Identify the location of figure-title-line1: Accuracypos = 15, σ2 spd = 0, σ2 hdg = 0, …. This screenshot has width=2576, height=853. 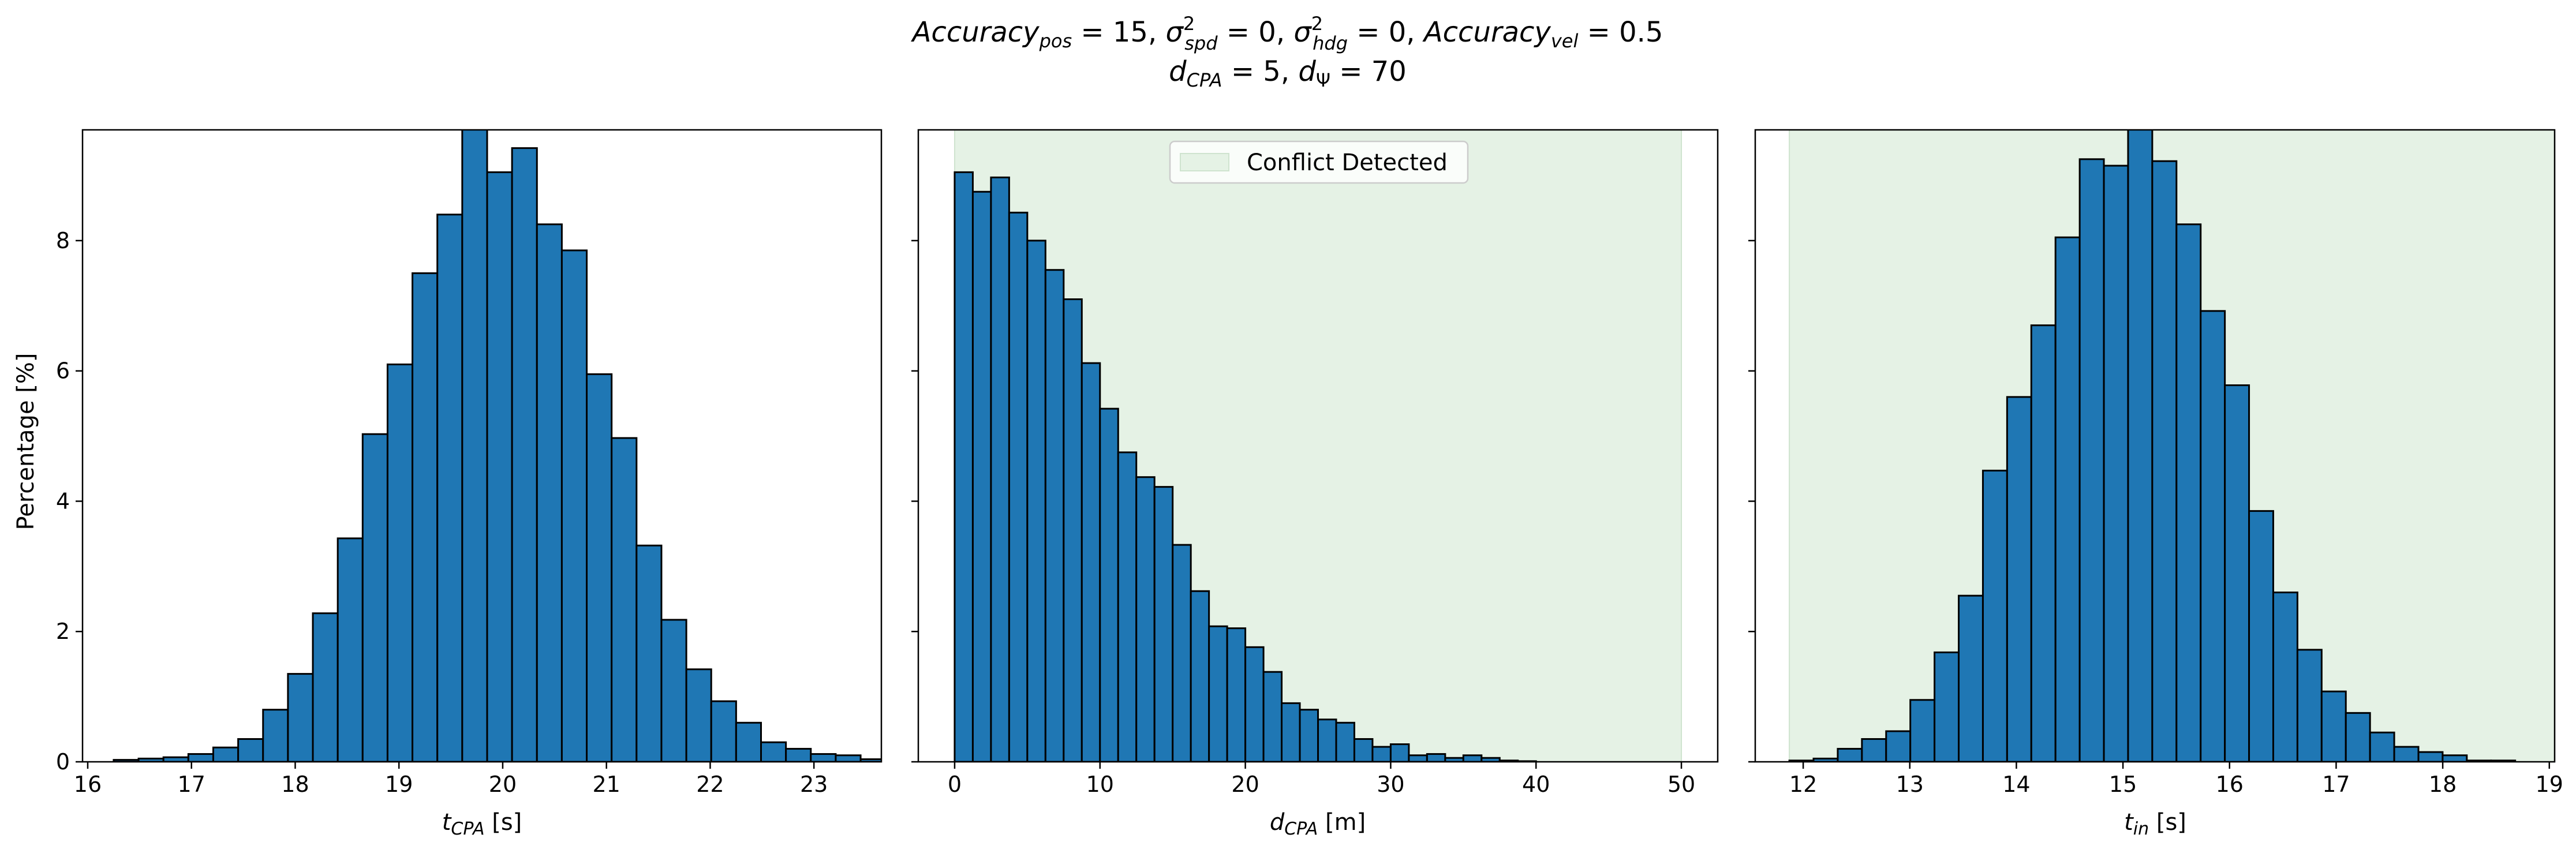
(1287, 33).